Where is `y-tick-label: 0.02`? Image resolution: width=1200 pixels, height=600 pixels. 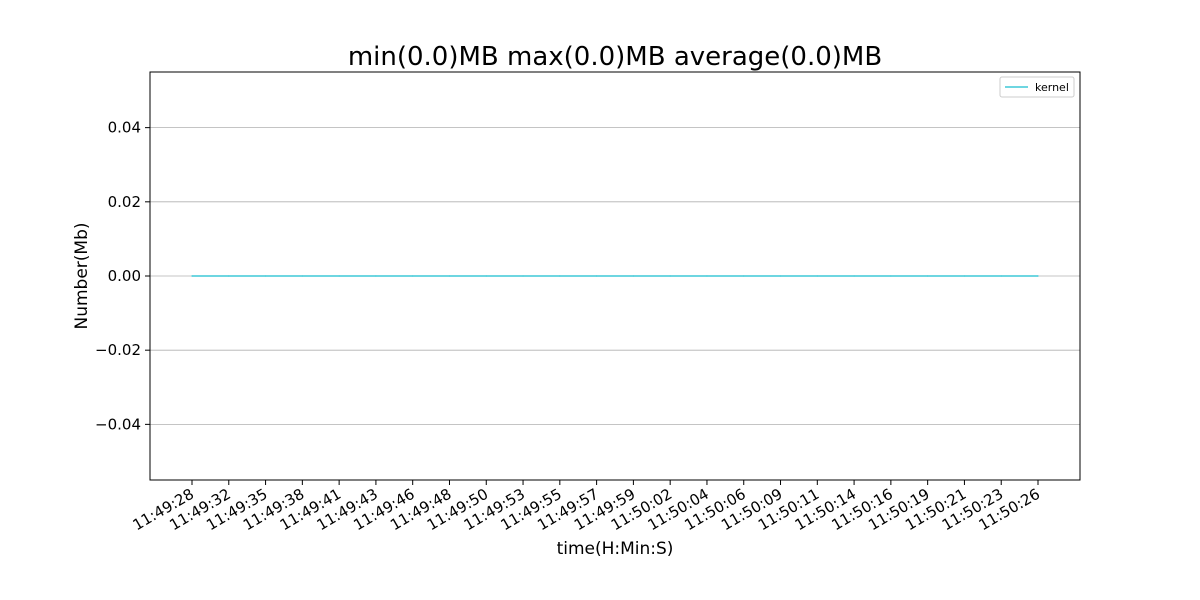 y-tick-label: 0.02 is located at coordinates (124, 202).